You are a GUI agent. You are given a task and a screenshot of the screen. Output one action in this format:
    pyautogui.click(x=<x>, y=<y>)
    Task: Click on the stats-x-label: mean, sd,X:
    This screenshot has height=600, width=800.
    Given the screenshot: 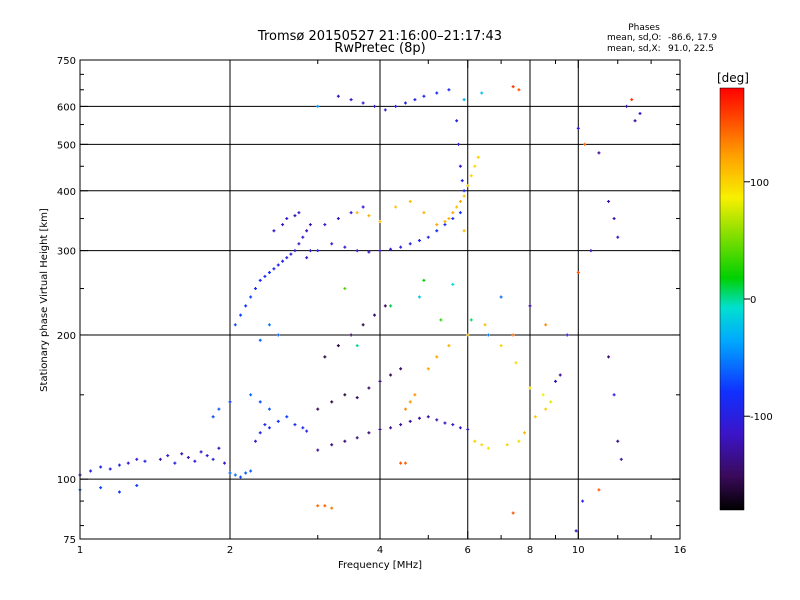 What is the action you would take?
    pyautogui.click(x=634, y=49)
    